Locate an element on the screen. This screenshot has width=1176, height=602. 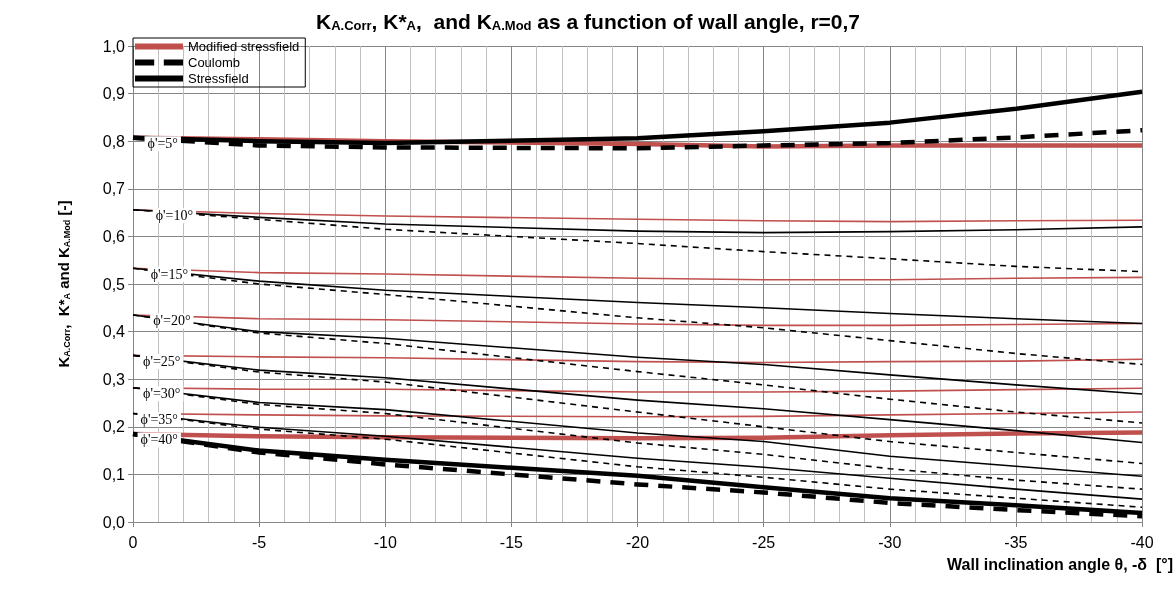
x-tick-label: -15 is located at coordinates (511, 542).